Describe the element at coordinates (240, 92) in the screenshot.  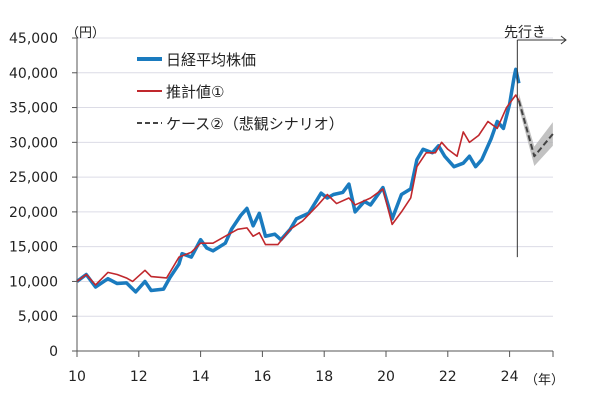
I see `legend: 日経平均株価 推計値① ケース②（悲観シナリオ）` at that location.